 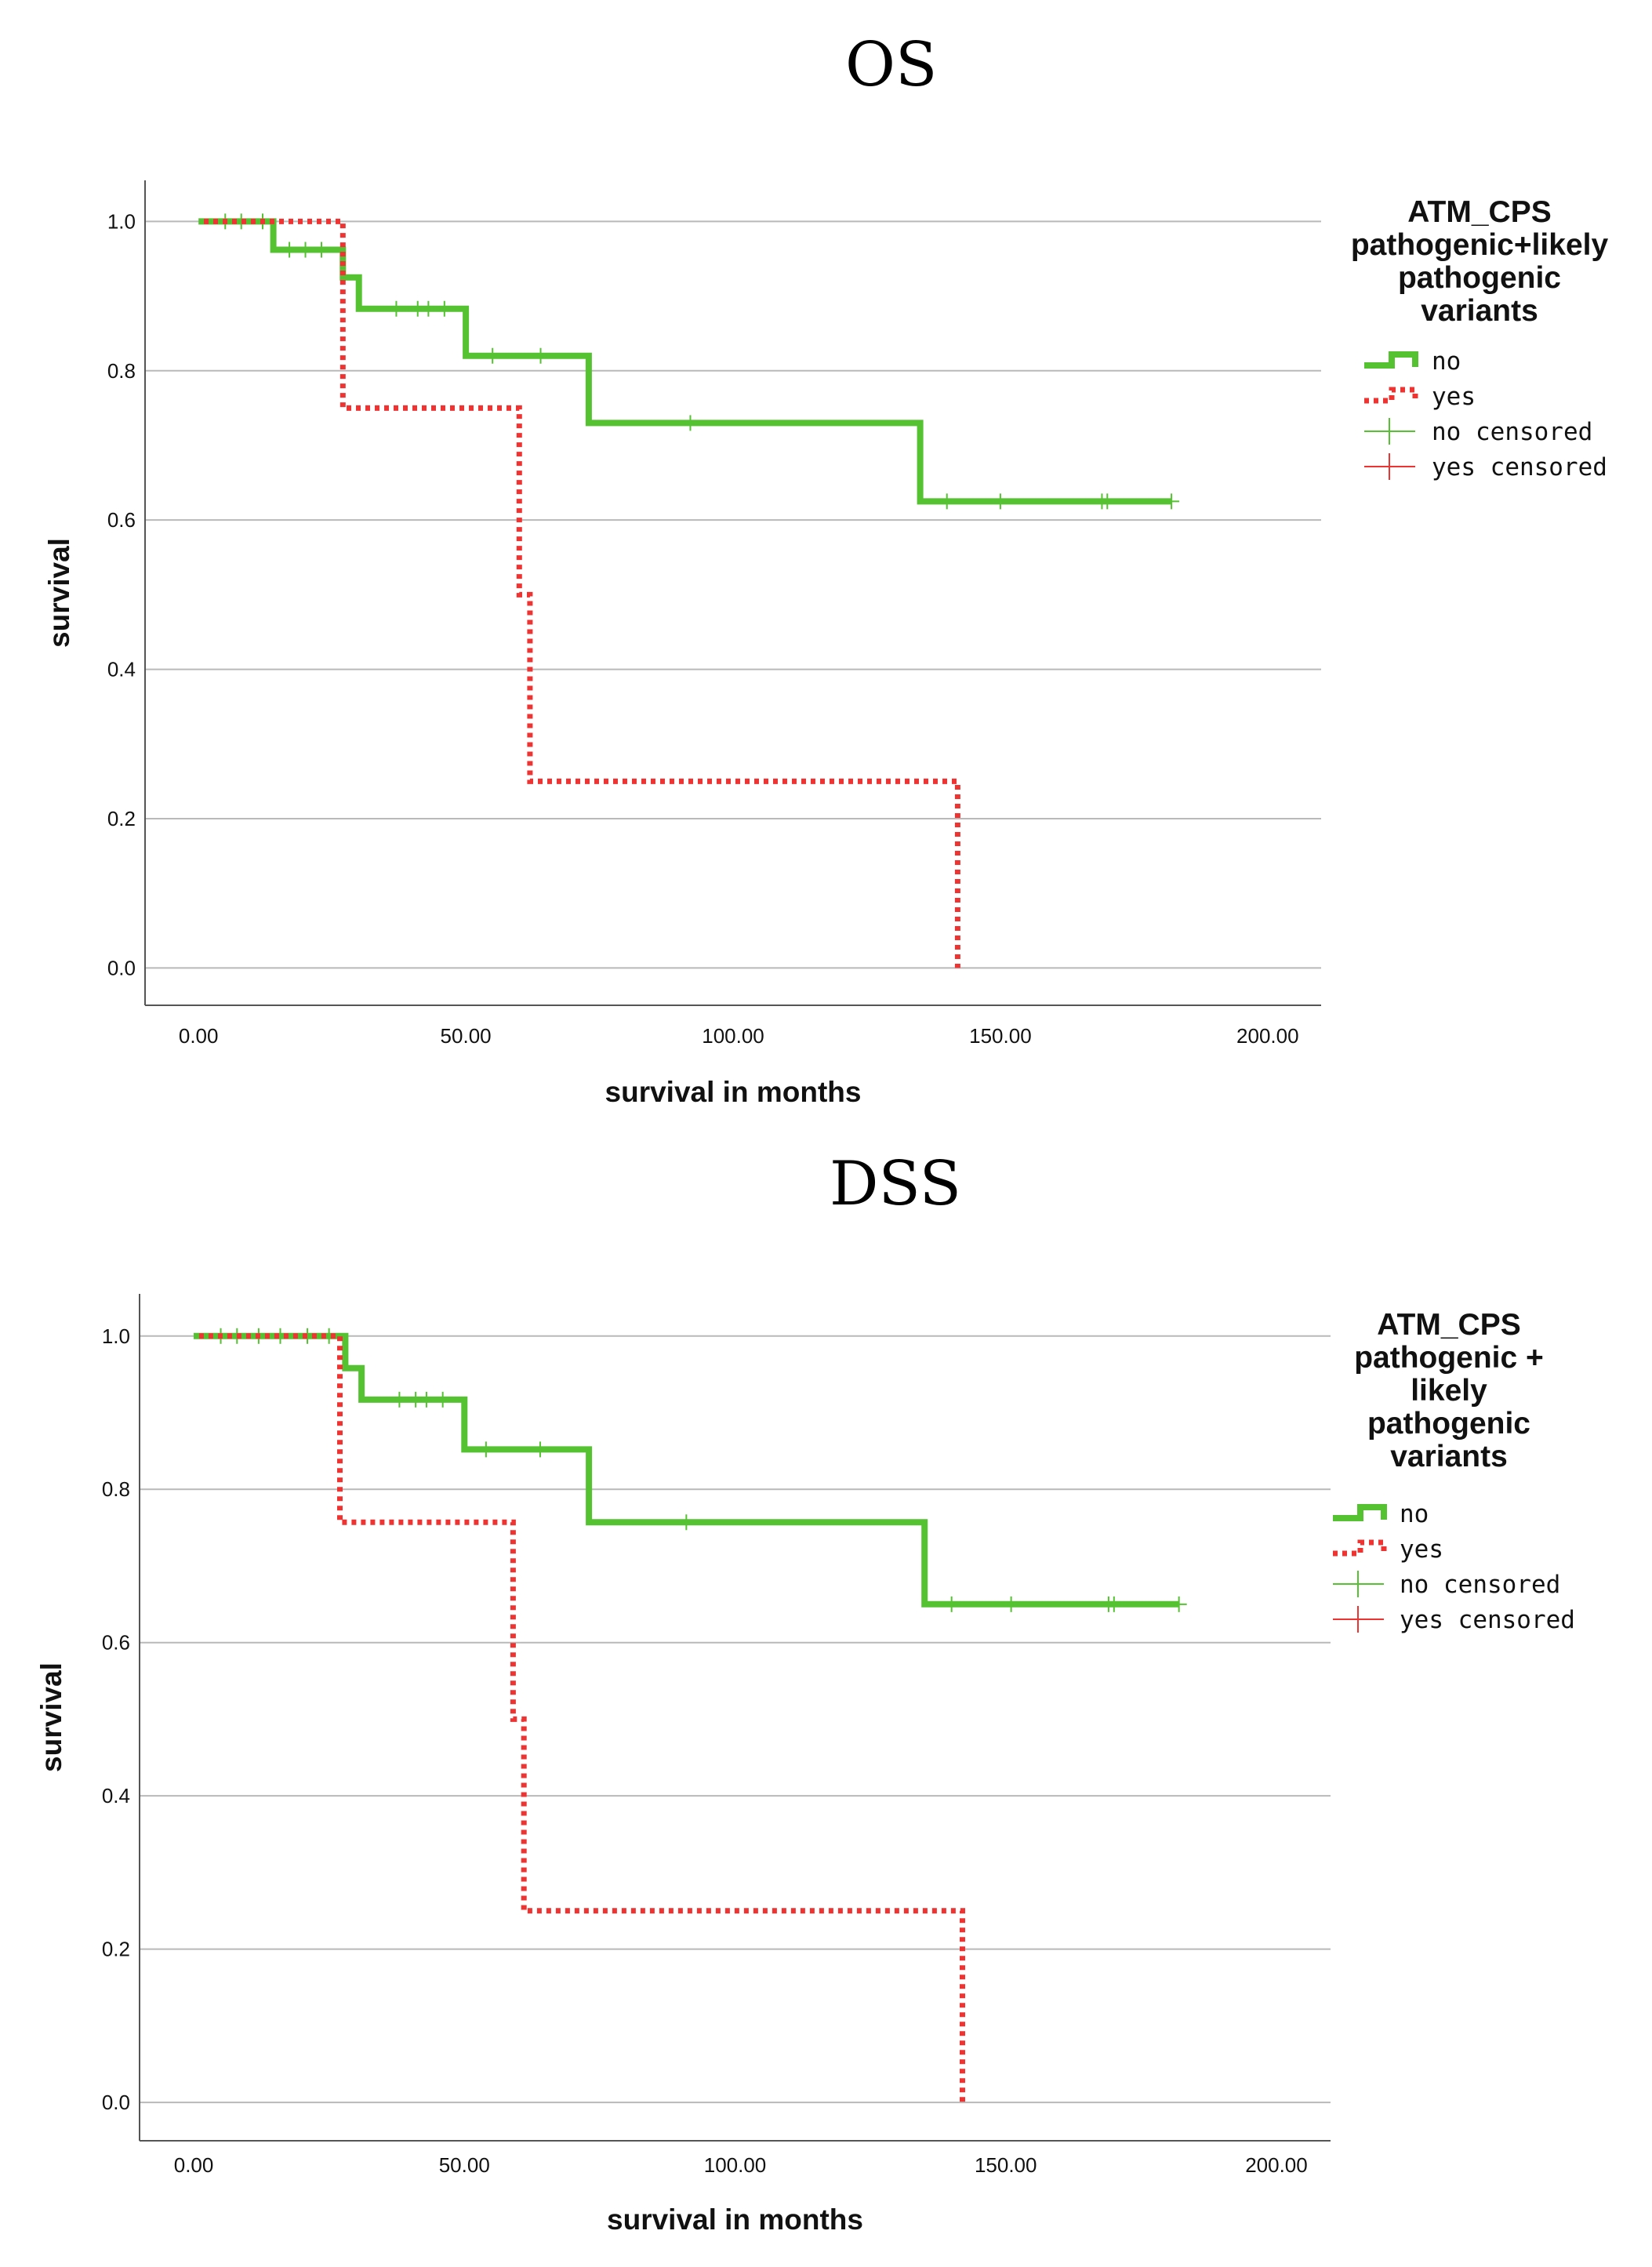 I want to click on dss-x-tick-label: 0.00, so click(x=194, y=2165).